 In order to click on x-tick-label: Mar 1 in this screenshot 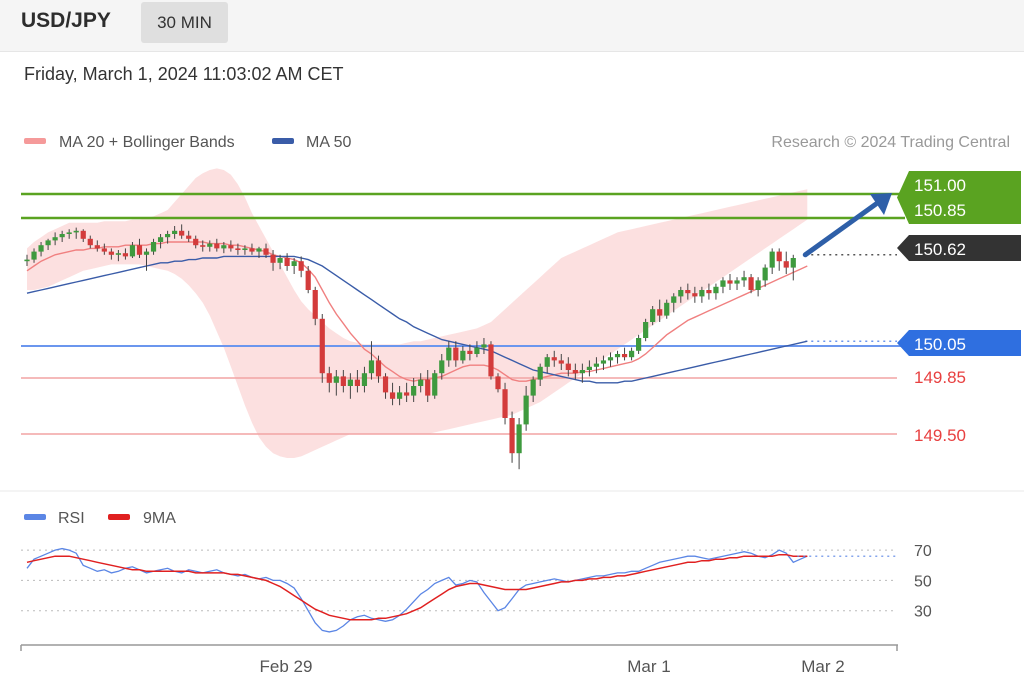, I will do `click(648, 666)`.